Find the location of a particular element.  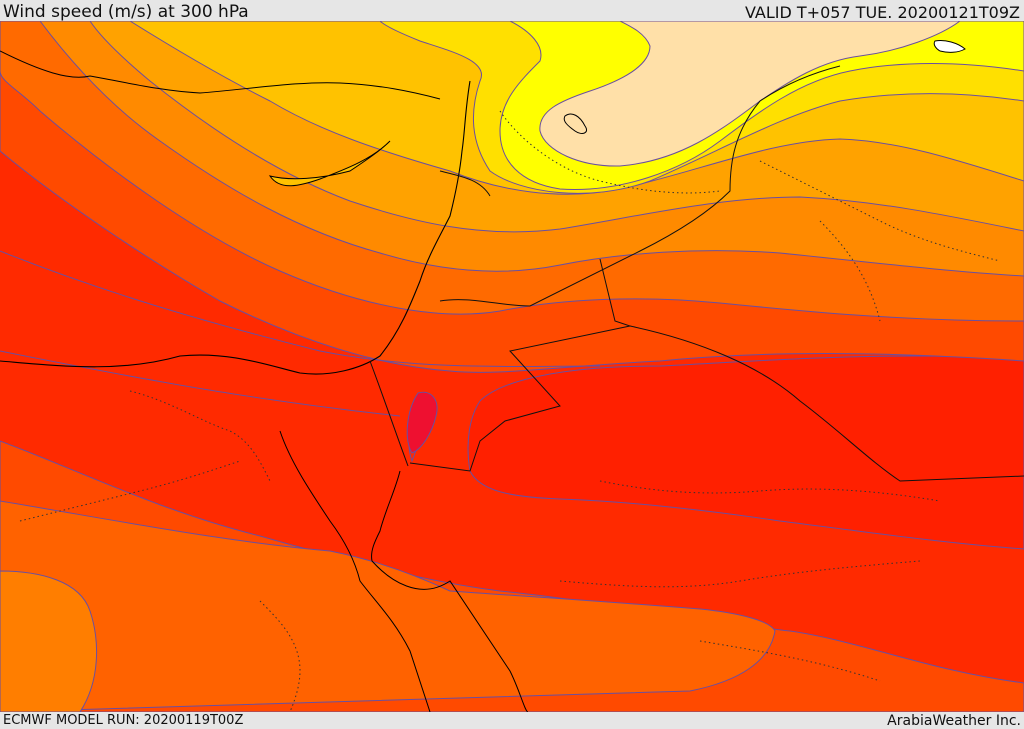

coastline-turkey is located at coordinates (220, 75).